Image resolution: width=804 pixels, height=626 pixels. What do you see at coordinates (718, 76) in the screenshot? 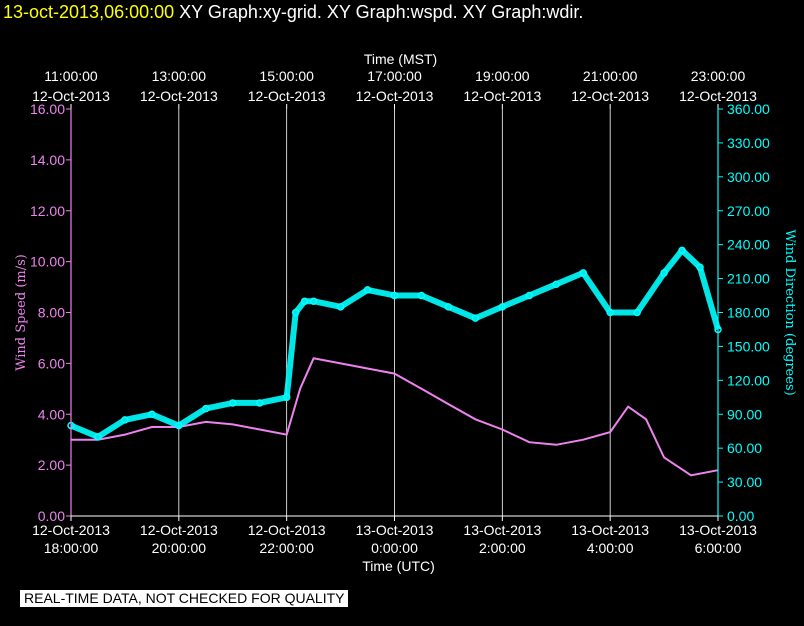
I see `x-tick-label-mst-time: 23:00:00` at bounding box center [718, 76].